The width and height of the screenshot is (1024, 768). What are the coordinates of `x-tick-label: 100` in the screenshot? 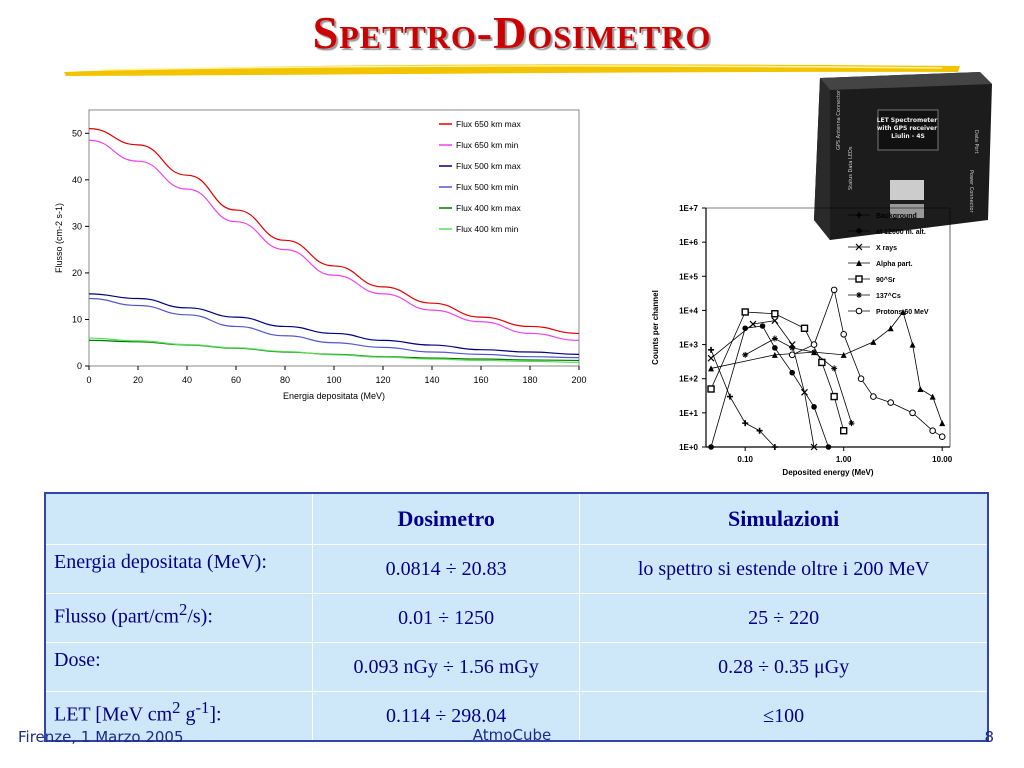 It's located at (333, 380).